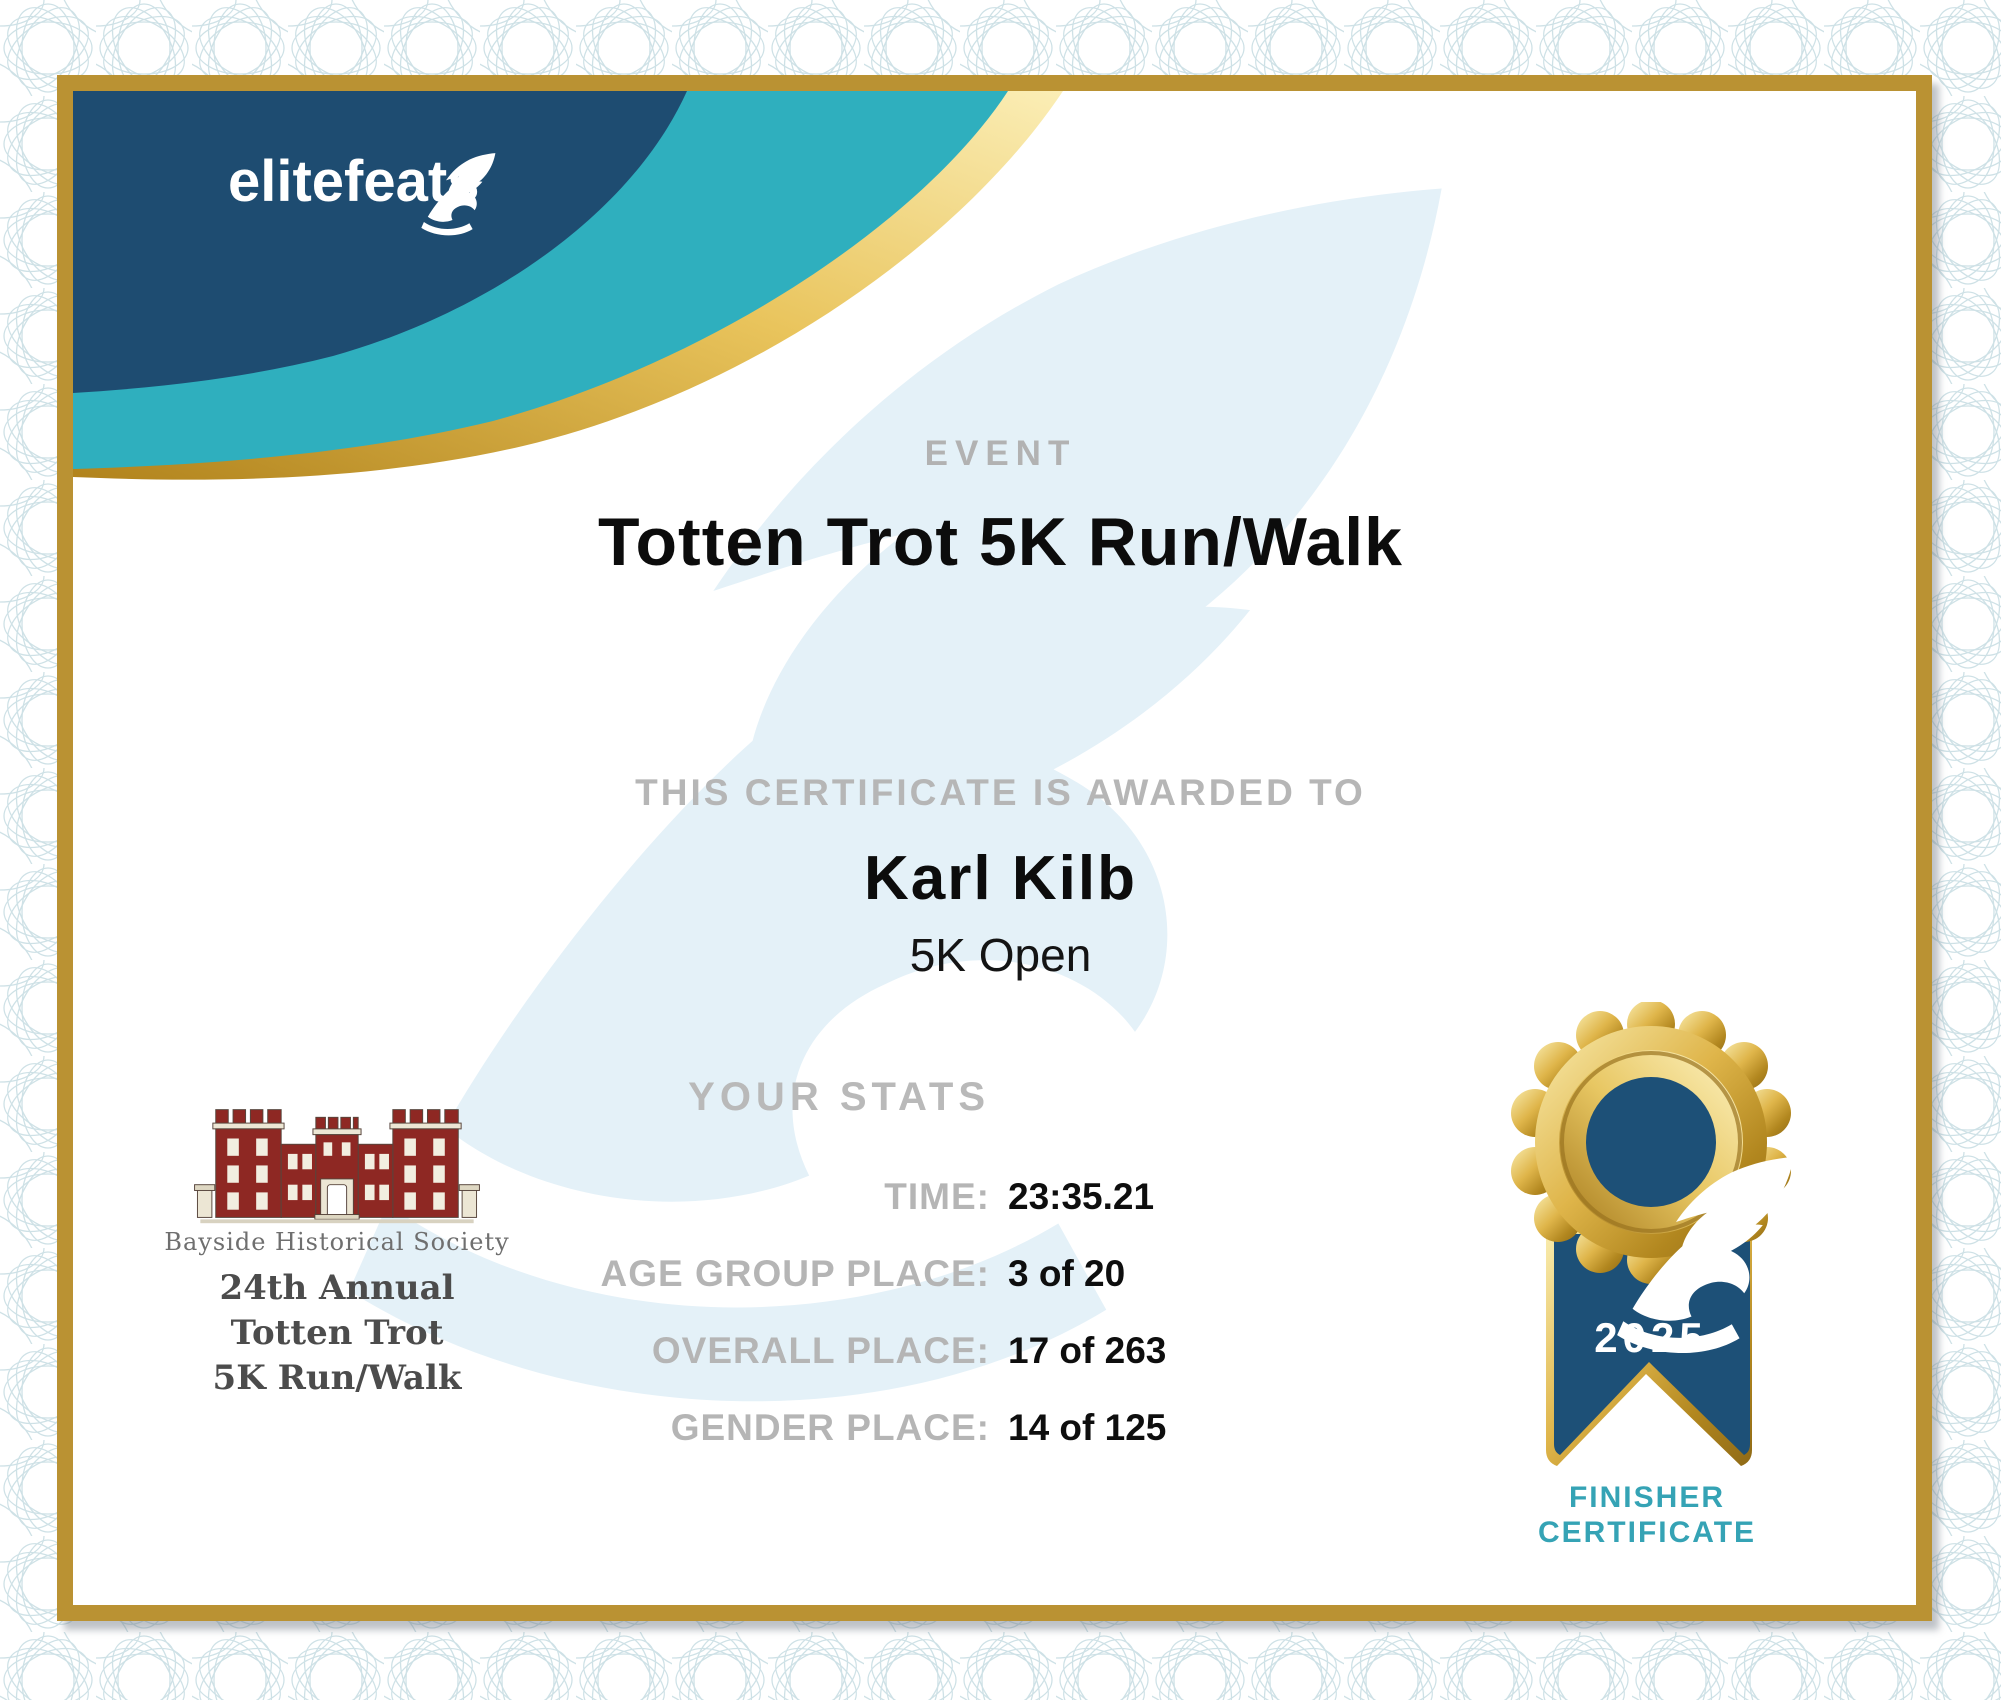  I want to click on event-label: EVENT, so click(1000, 453).